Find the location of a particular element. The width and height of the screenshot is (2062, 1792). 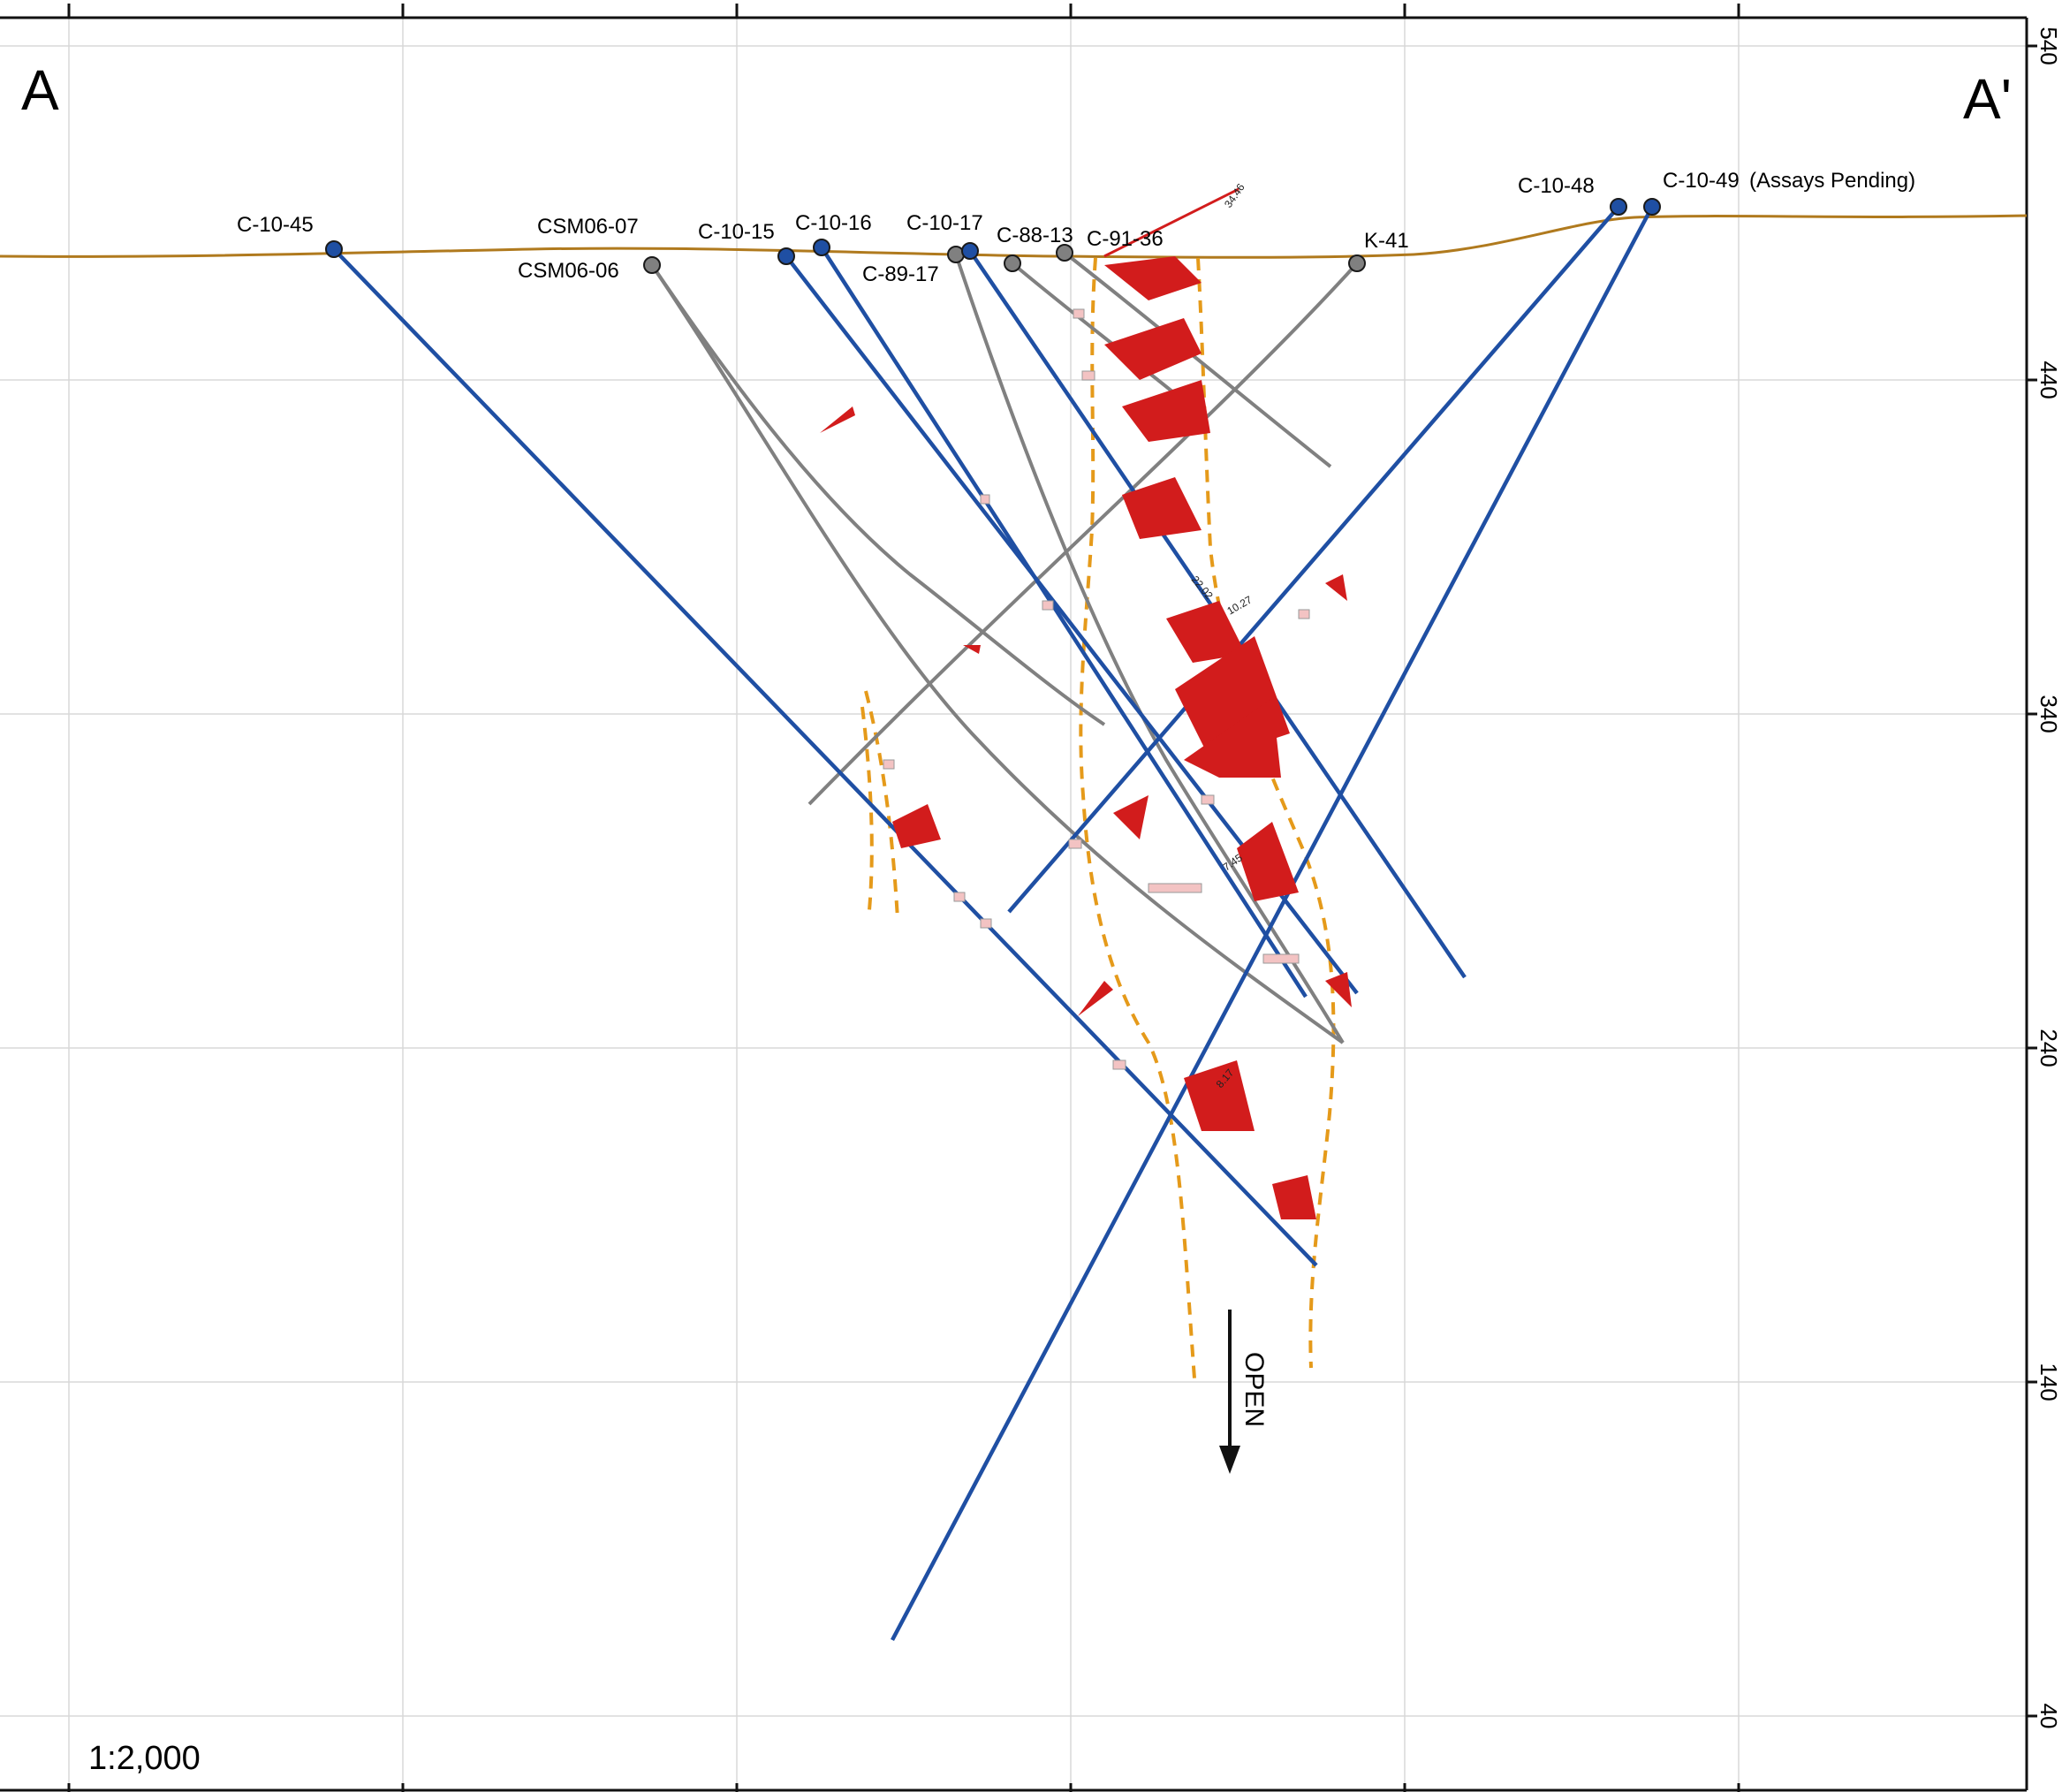

label-C-10-49: C-10-49 is located at coordinates (1701, 181).